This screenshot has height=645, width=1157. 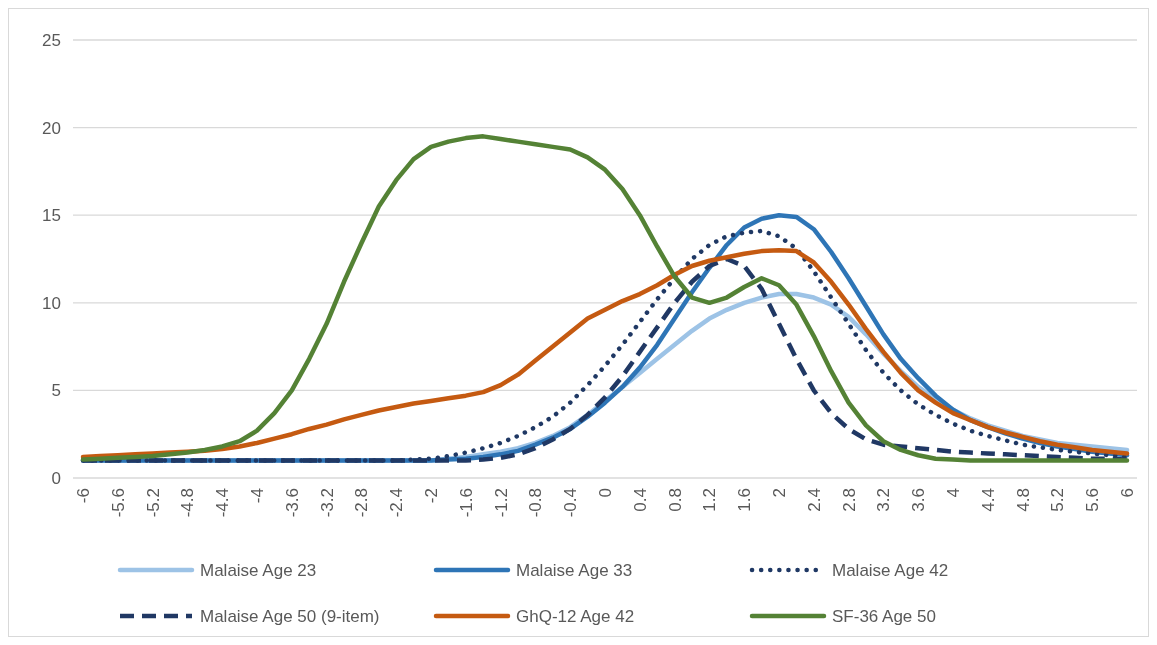 What do you see at coordinates (257, 496) in the screenshot?
I see `x-tick-label: -4` at bounding box center [257, 496].